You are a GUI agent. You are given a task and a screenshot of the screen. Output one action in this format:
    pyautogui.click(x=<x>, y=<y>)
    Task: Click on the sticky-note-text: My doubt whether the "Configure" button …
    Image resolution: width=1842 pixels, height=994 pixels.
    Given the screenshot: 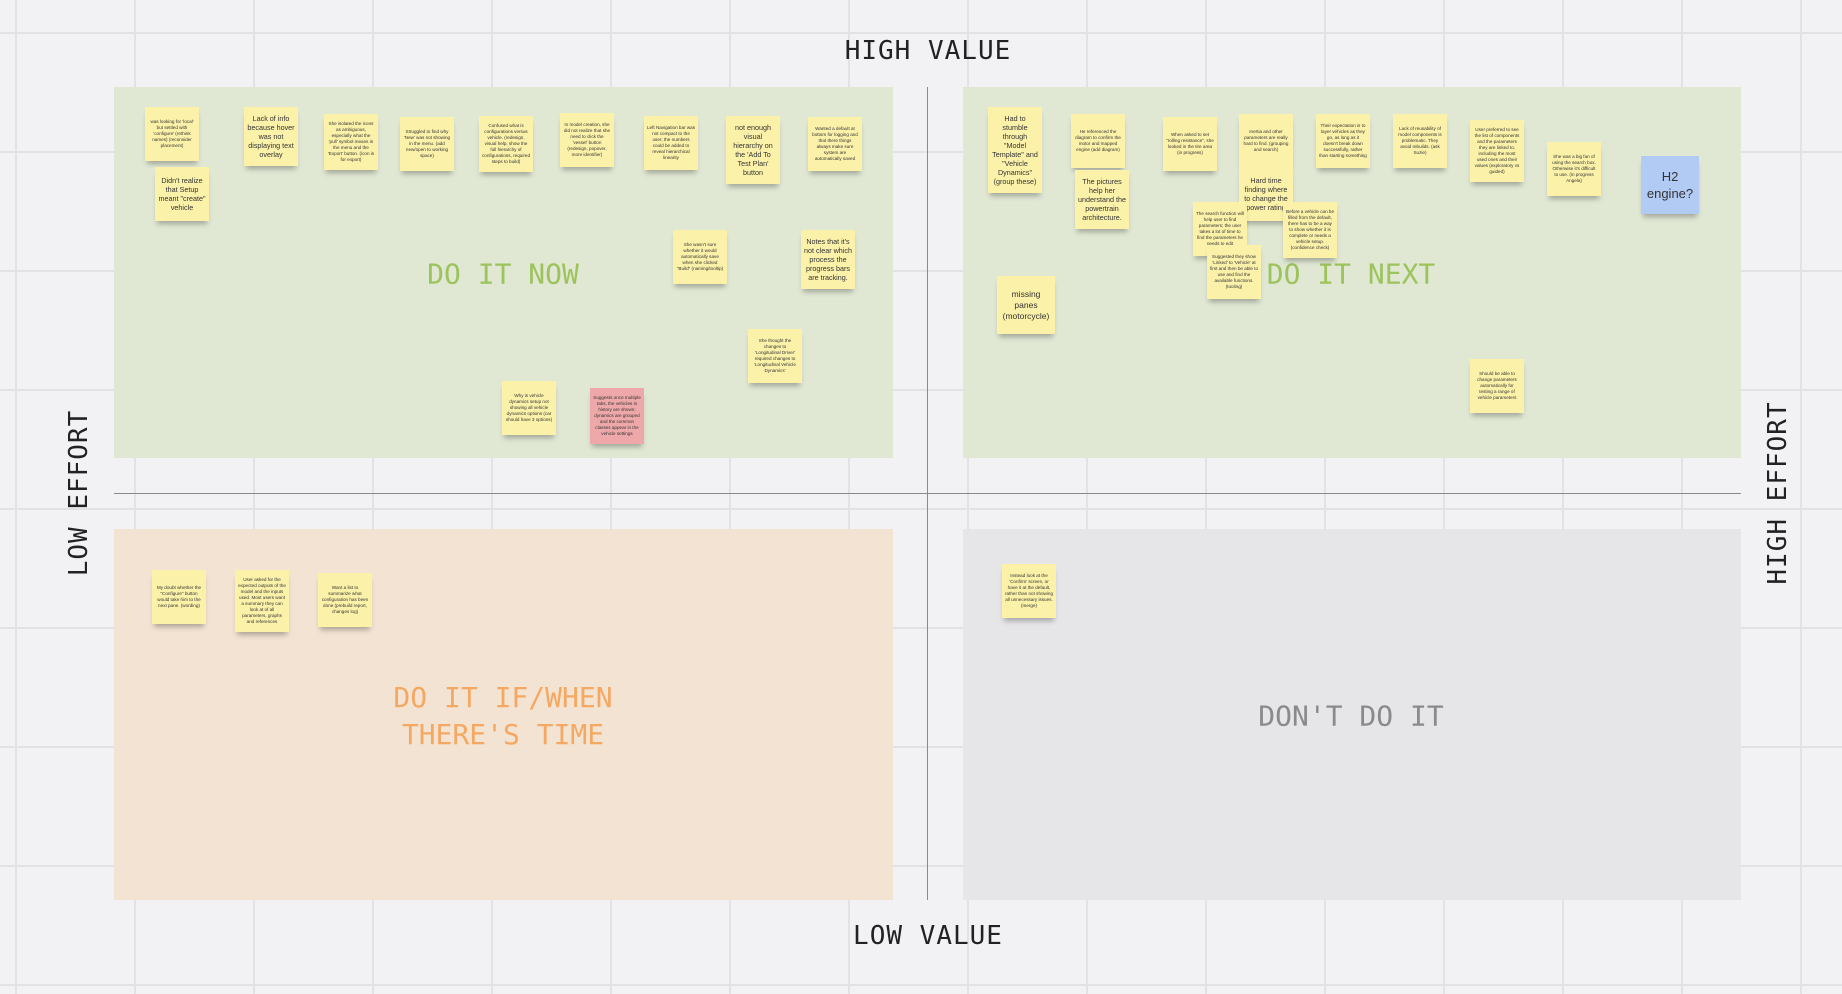 What is the action you would take?
    pyautogui.click(x=179, y=596)
    